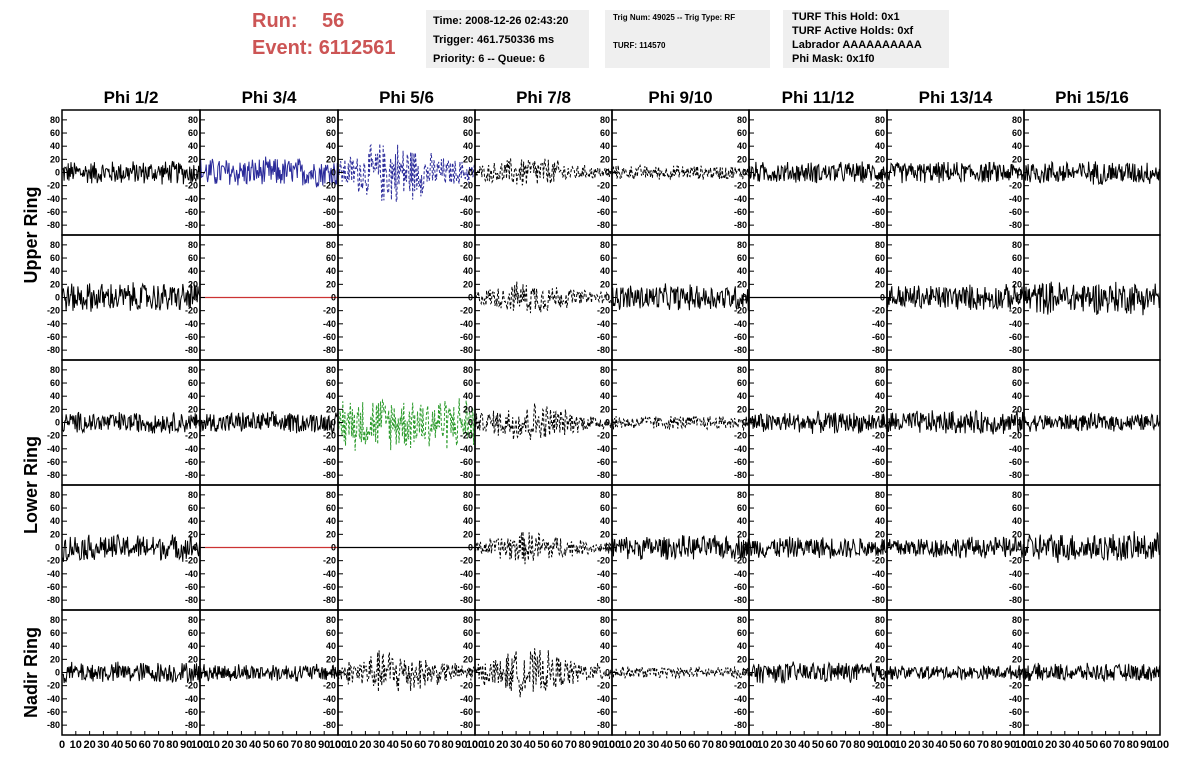 The width and height of the screenshot is (1196, 772). I want to click on row-group-header: Nadir Ring, so click(31, 672).